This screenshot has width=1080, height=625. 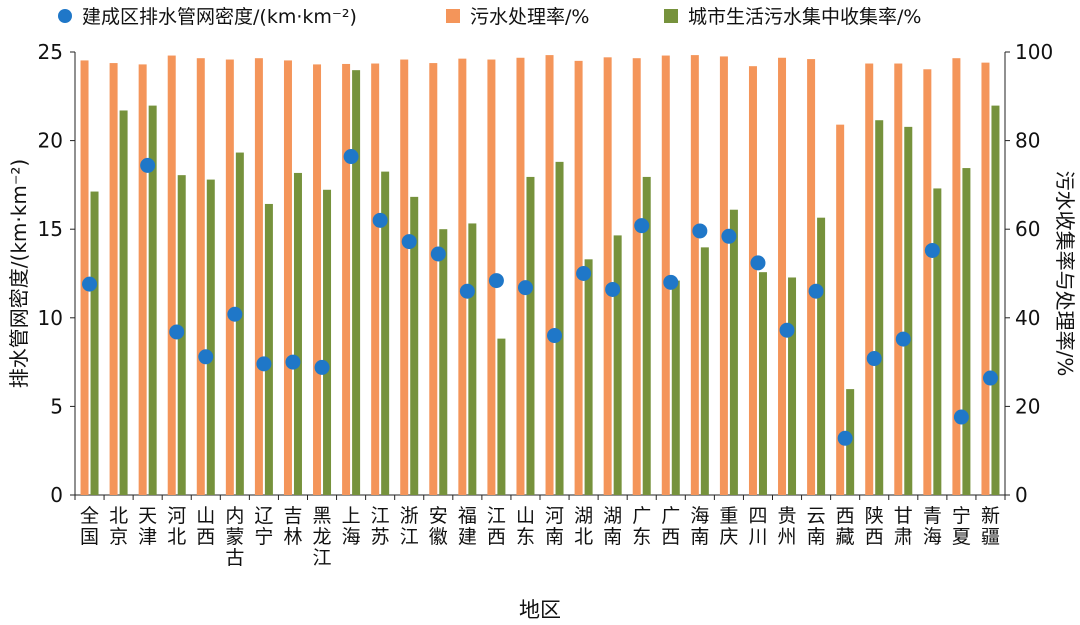 What do you see at coordinates (874, 537) in the screenshot?
I see `x-tick-label-27-char: 西` at bounding box center [874, 537].